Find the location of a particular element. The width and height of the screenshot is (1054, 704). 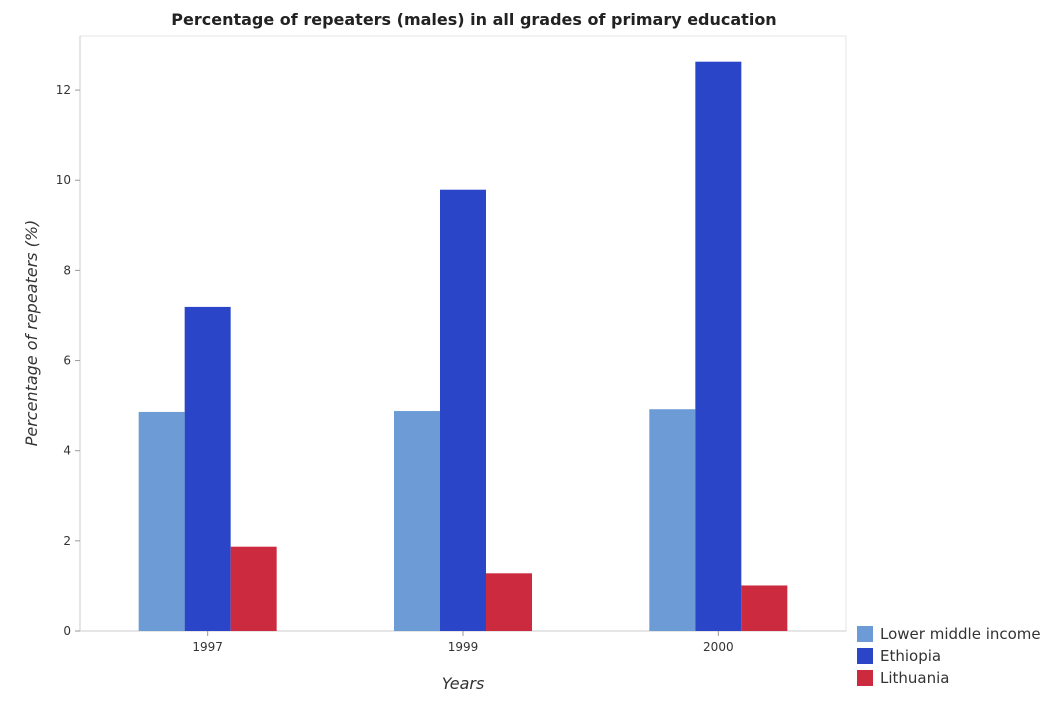

bar-lithuania-2000 is located at coordinates (764, 608).